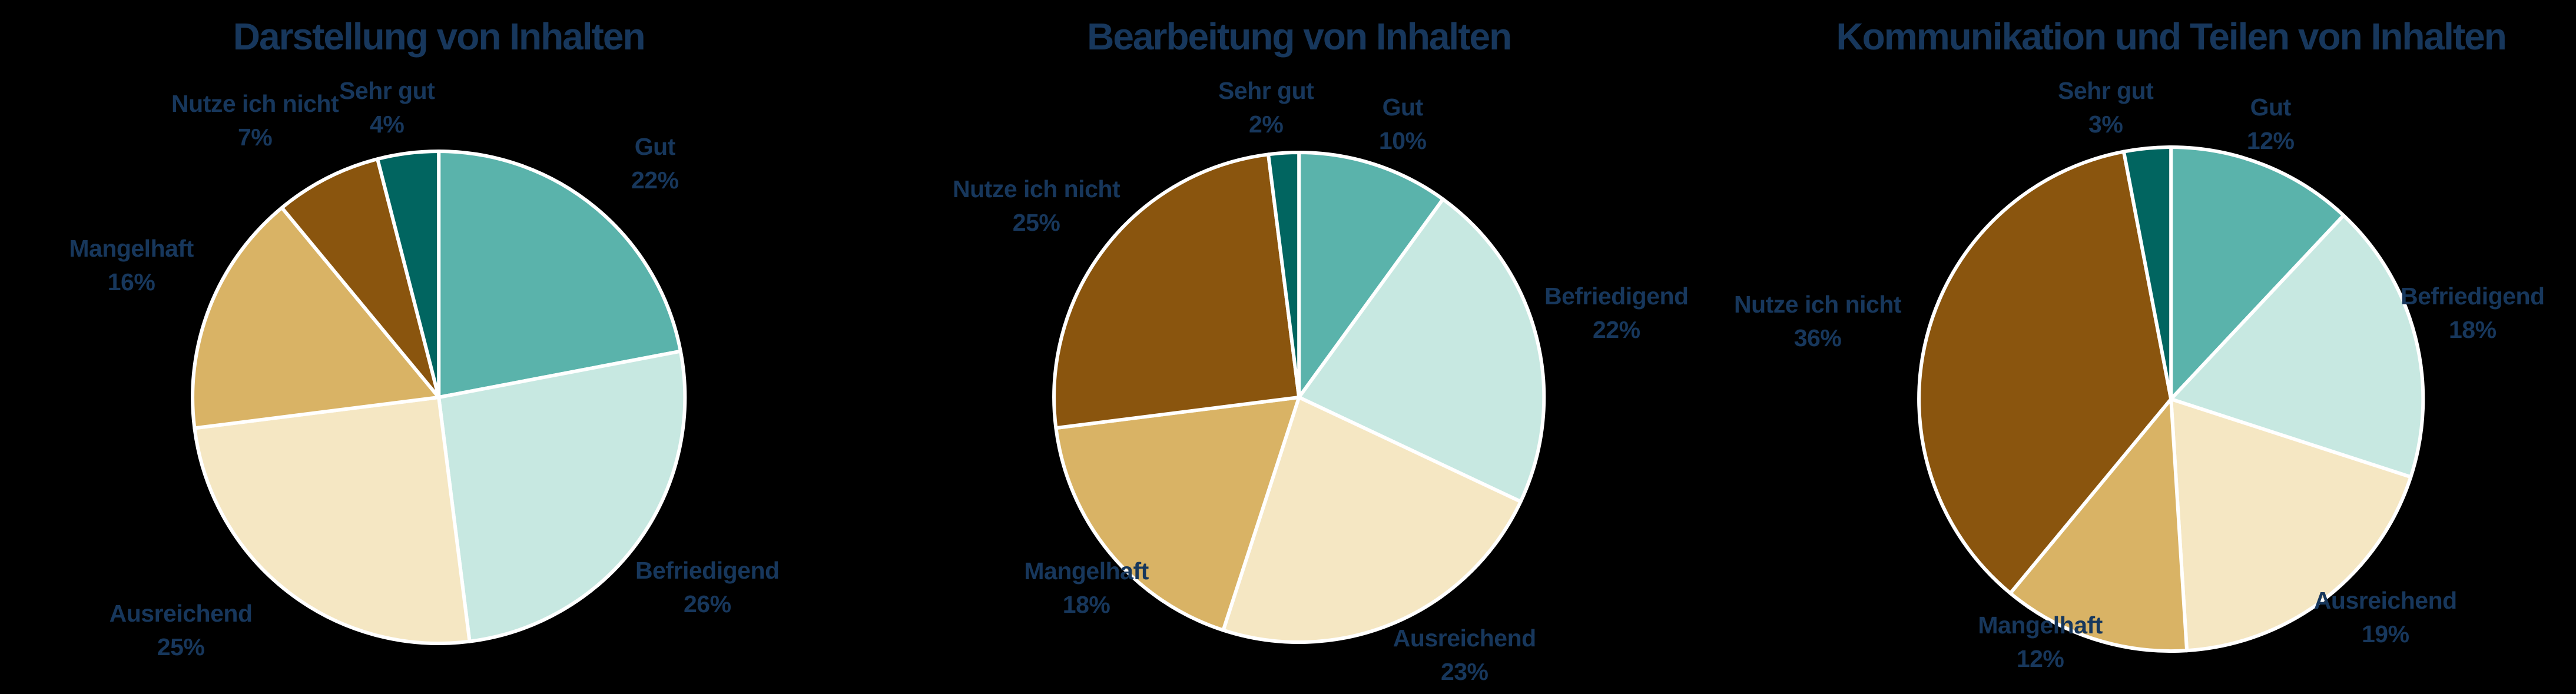  What do you see at coordinates (1616, 330) in the screenshot?
I see `slice-percent-befriedigend: 22%` at bounding box center [1616, 330].